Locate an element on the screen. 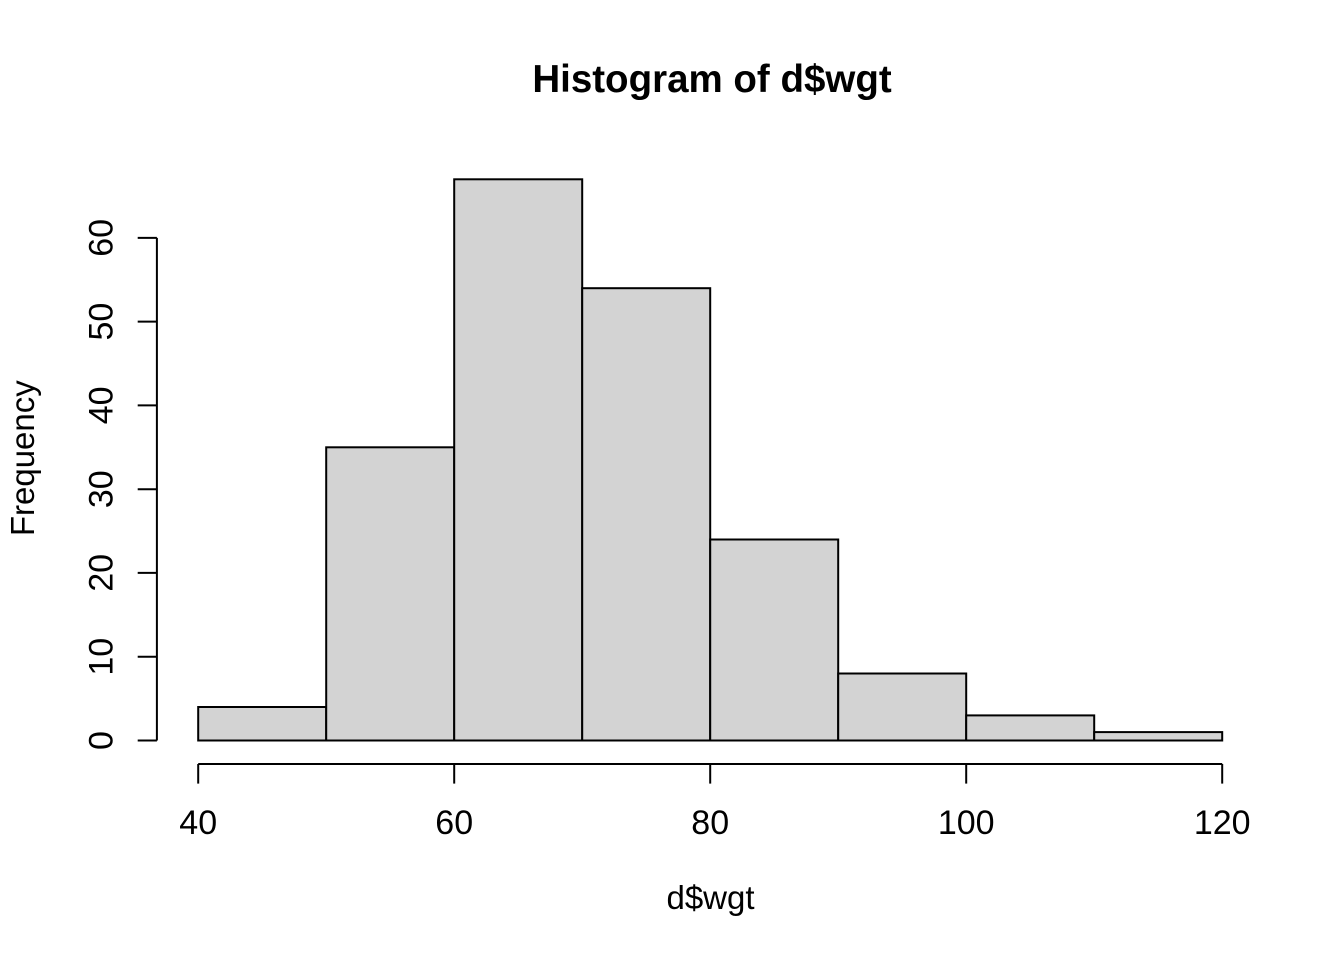  svg-text: Histogram of d$wgt is located at coordinates (712, 79).